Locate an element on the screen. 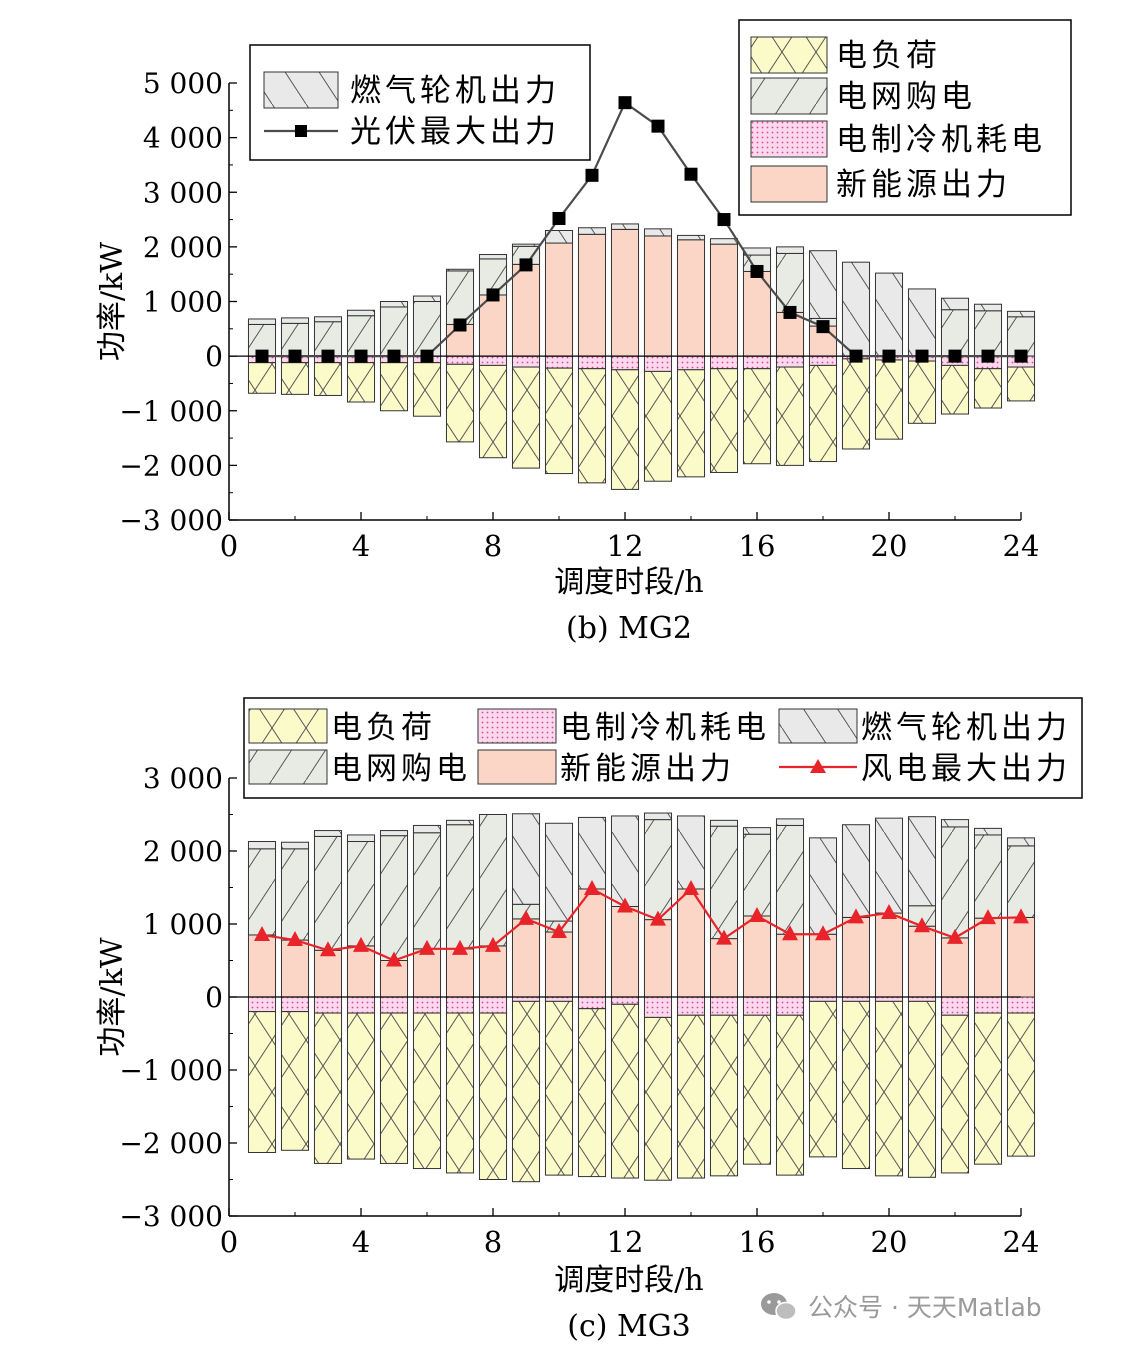 This screenshot has width=1136, height=1351. legend-box is located at coordinates (420, 102).